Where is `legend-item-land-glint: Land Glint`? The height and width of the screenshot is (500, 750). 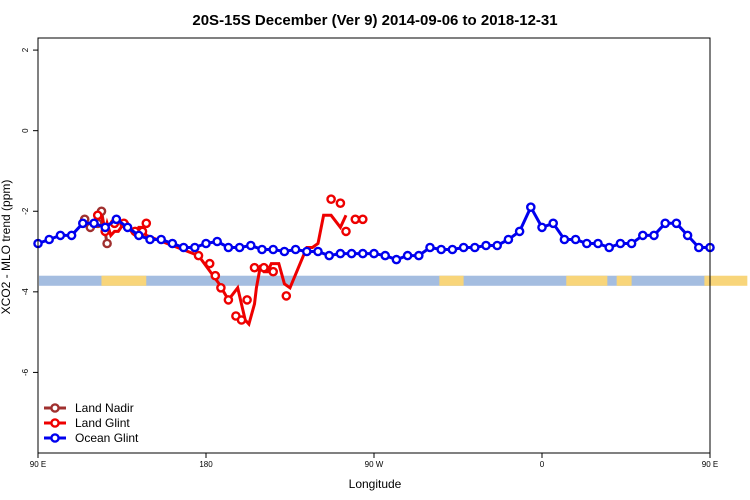
legend-item-land-glint: Land Glint is located at coordinates (87, 423).